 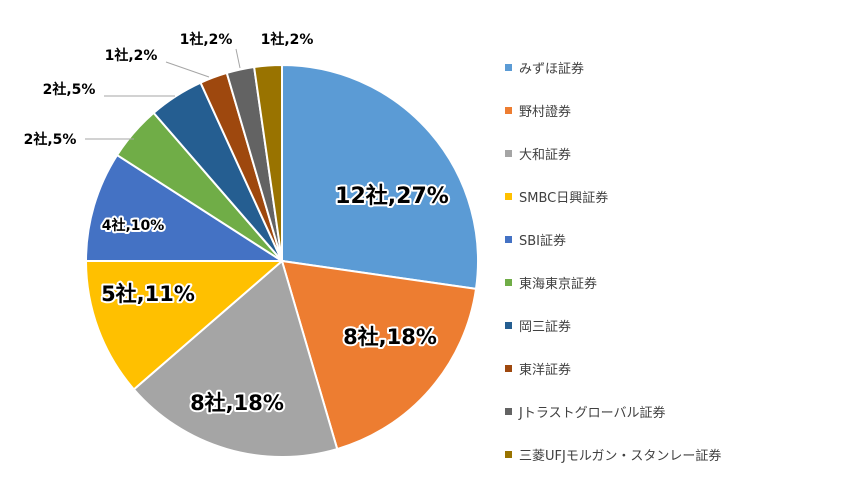 I want to click on legend-label: Jトラストグローバル証券, so click(x=592, y=413).